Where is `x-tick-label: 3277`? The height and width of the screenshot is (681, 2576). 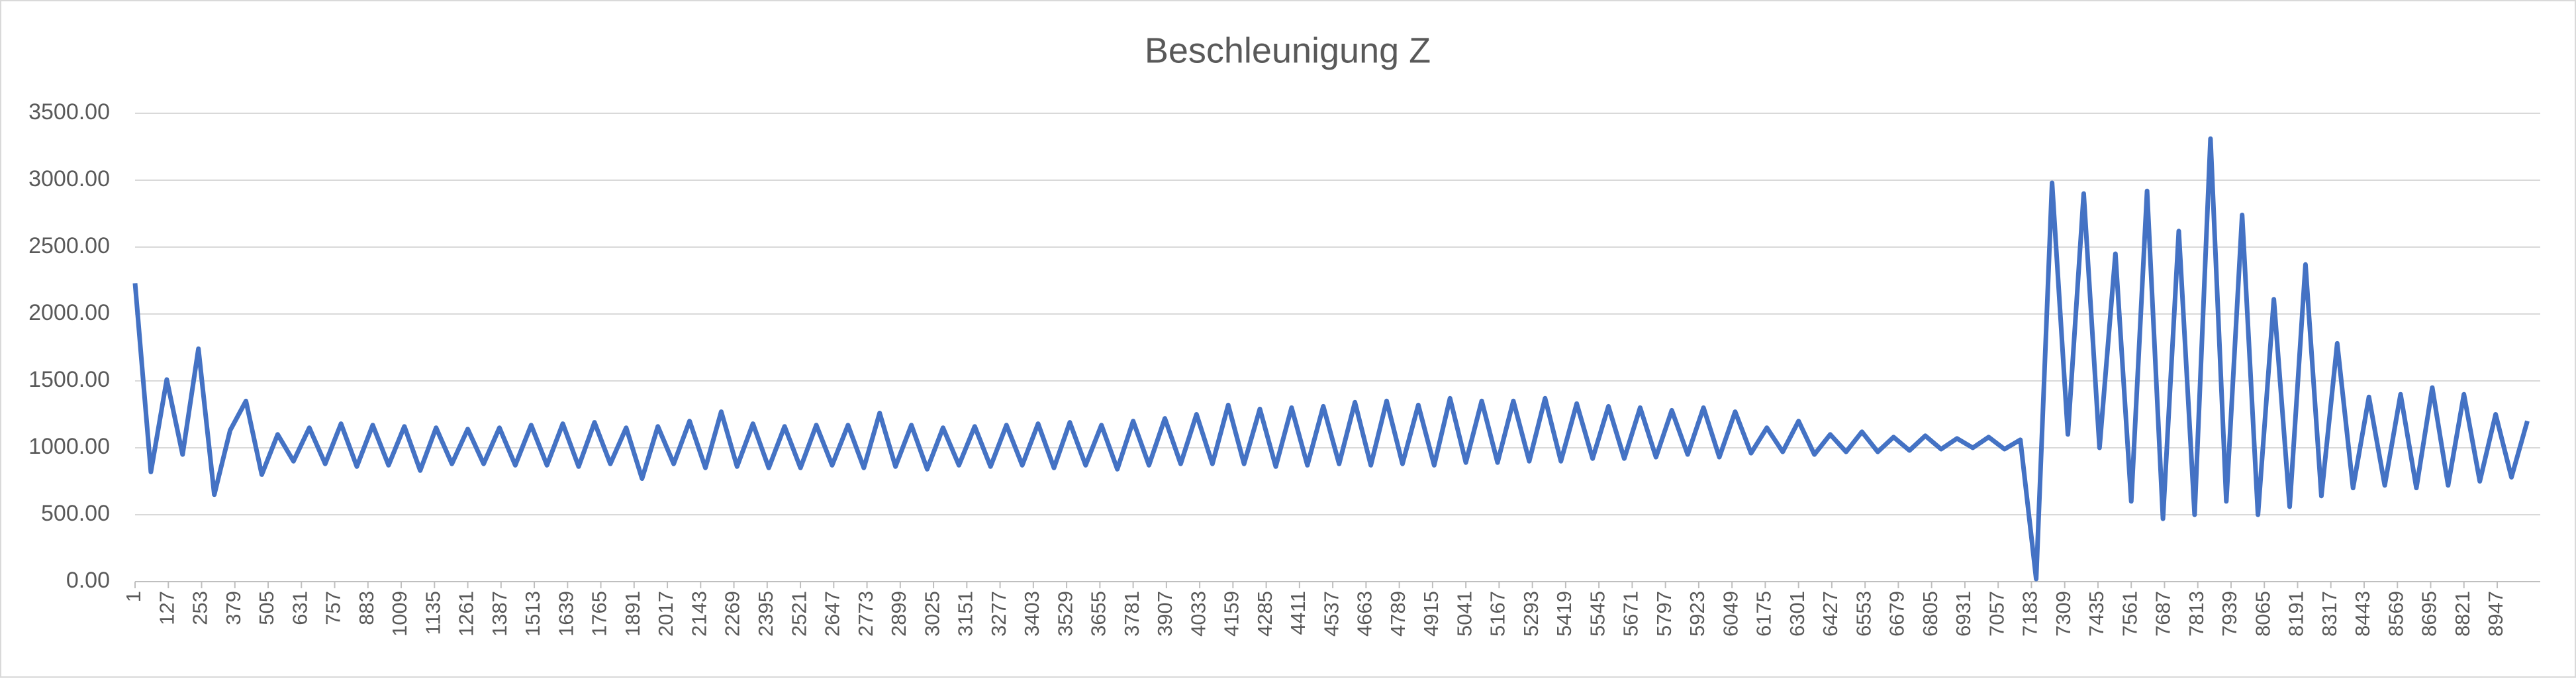 x-tick-label: 3277 is located at coordinates (998, 614).